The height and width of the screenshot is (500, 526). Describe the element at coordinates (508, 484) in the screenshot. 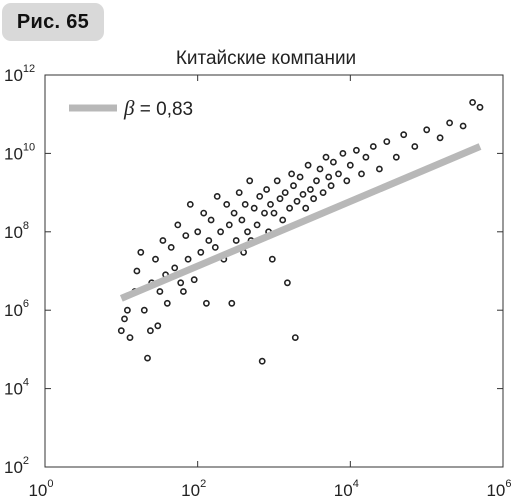

I see `x-tick-exponent: 6` at that location.